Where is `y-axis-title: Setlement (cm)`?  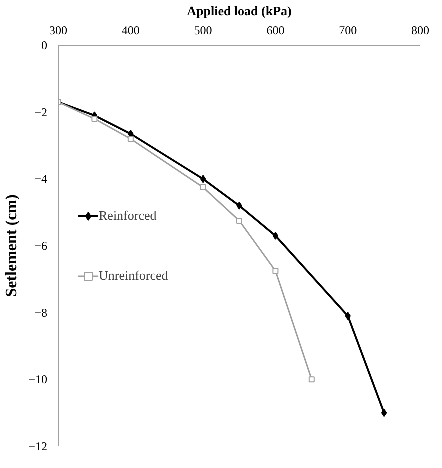 y-axis-title: Setlement (cm) is located at coordinates (12, 246).